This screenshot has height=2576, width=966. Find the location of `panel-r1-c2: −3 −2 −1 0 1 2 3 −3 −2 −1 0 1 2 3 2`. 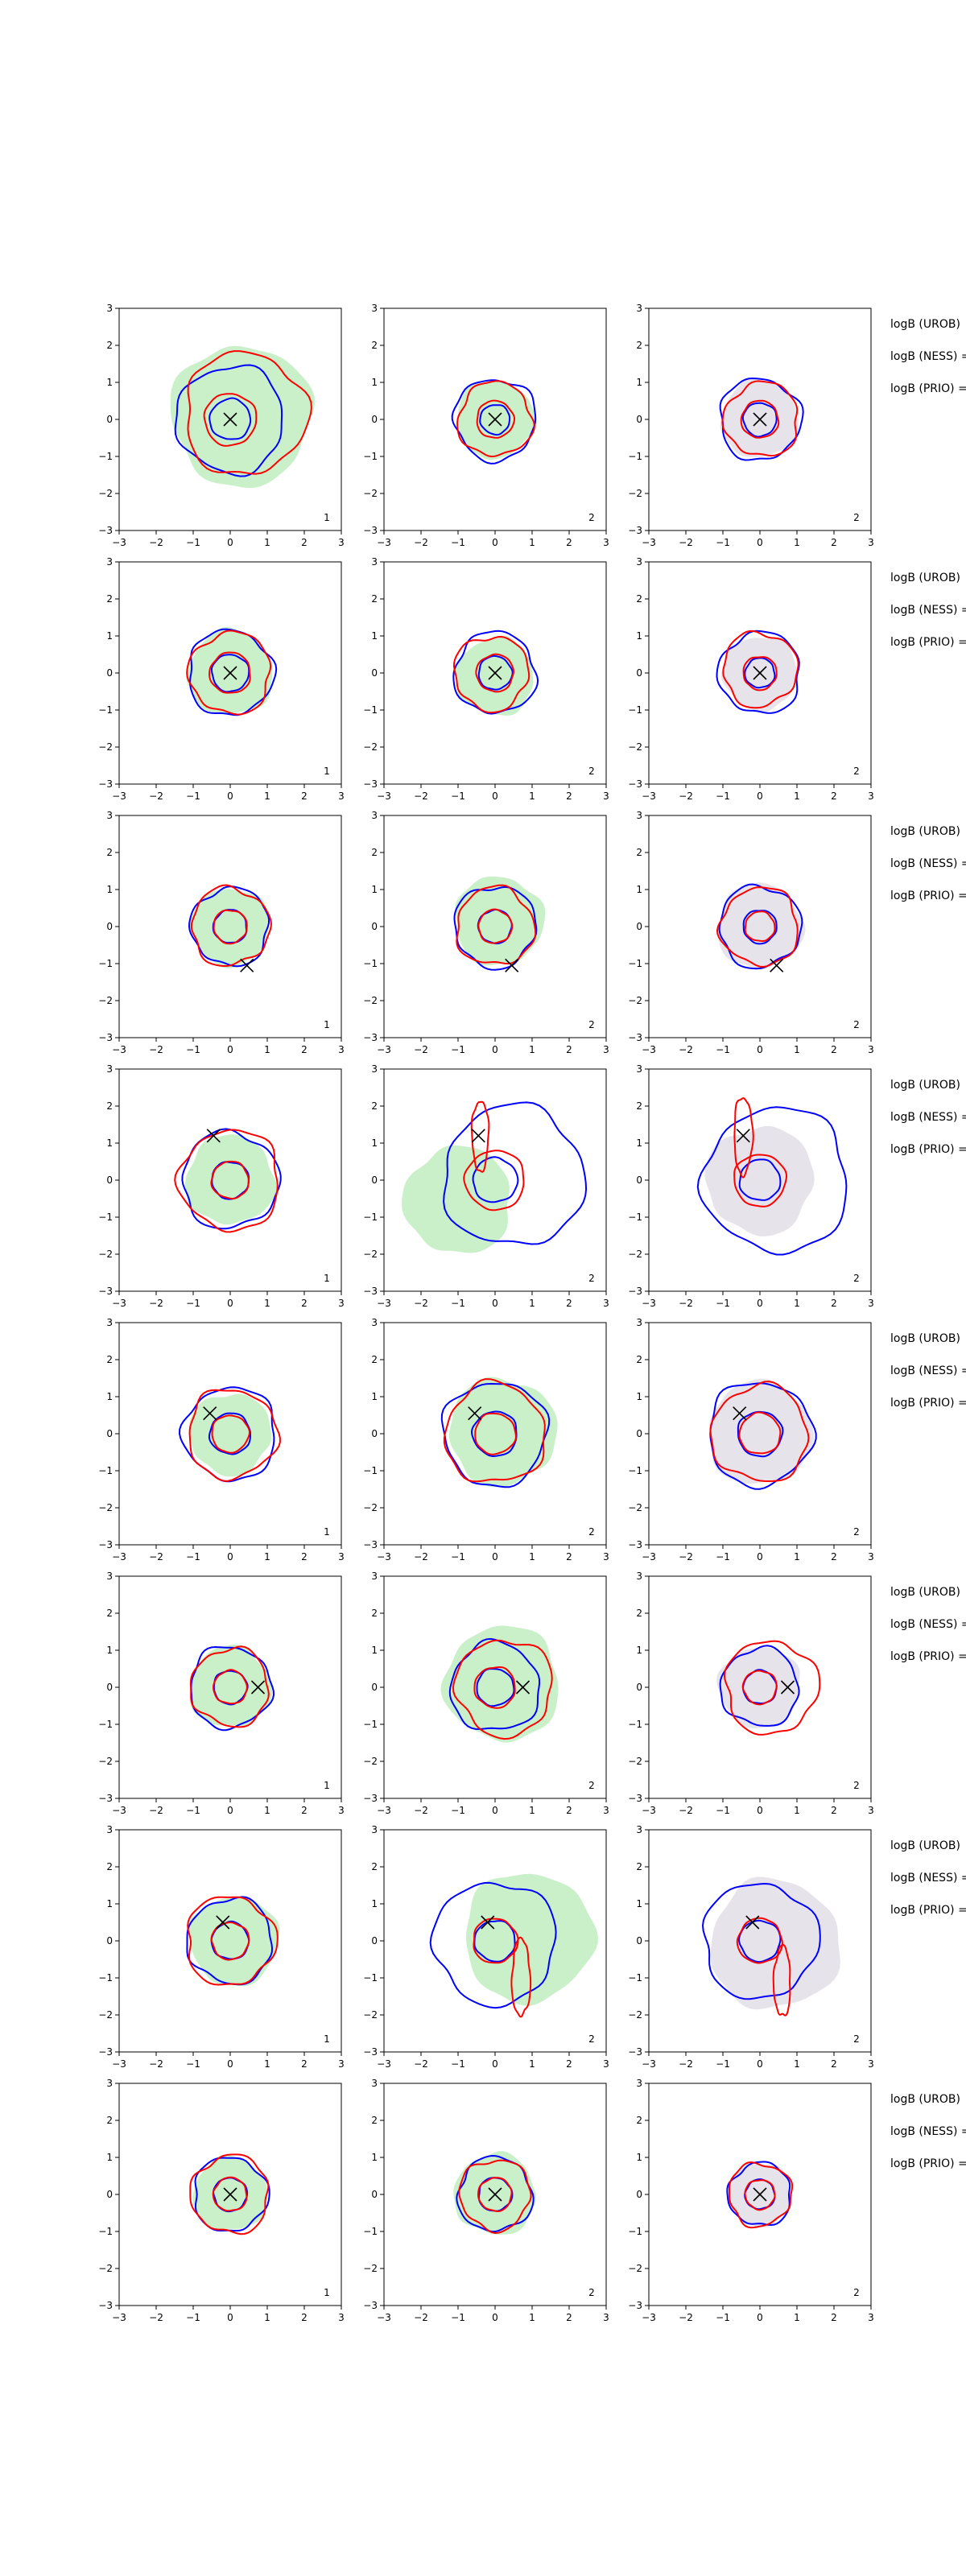

panel-r1-c2: −3 −2 −1 0 1 2 3 −3 −2 −1 0 1 2 3 2 is located at coordinates (486, 425).